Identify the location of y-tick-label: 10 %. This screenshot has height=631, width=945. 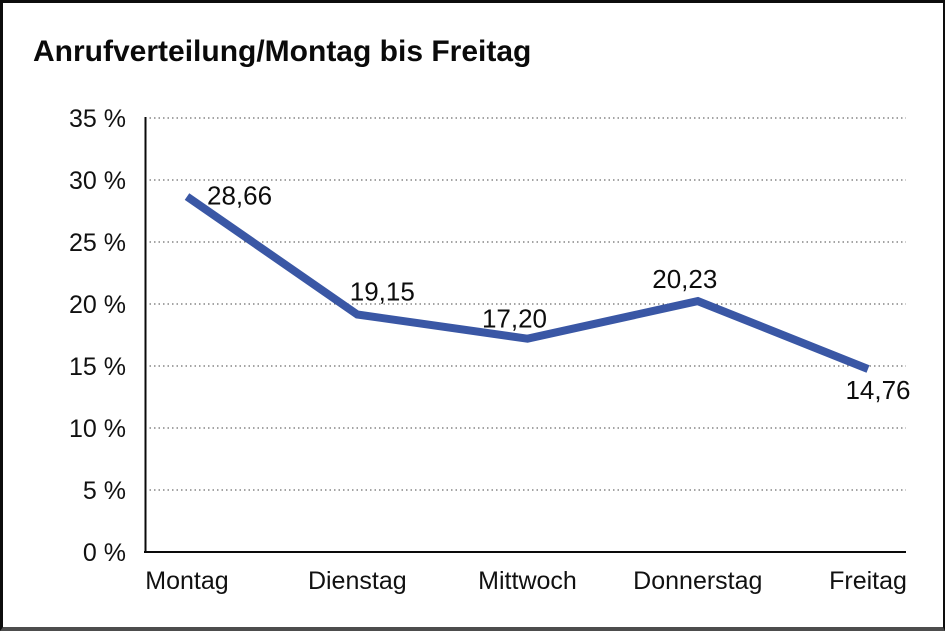
(97, 429).